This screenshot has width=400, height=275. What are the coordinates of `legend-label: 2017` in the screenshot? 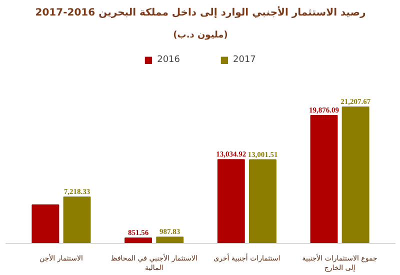 It's located at (244, 60).